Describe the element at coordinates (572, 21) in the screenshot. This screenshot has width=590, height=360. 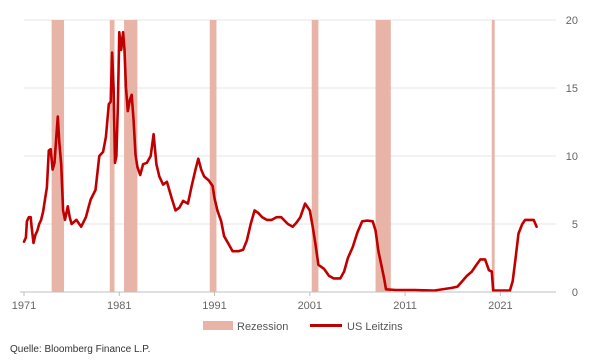
I see `y-tick-label: 20` at that location.